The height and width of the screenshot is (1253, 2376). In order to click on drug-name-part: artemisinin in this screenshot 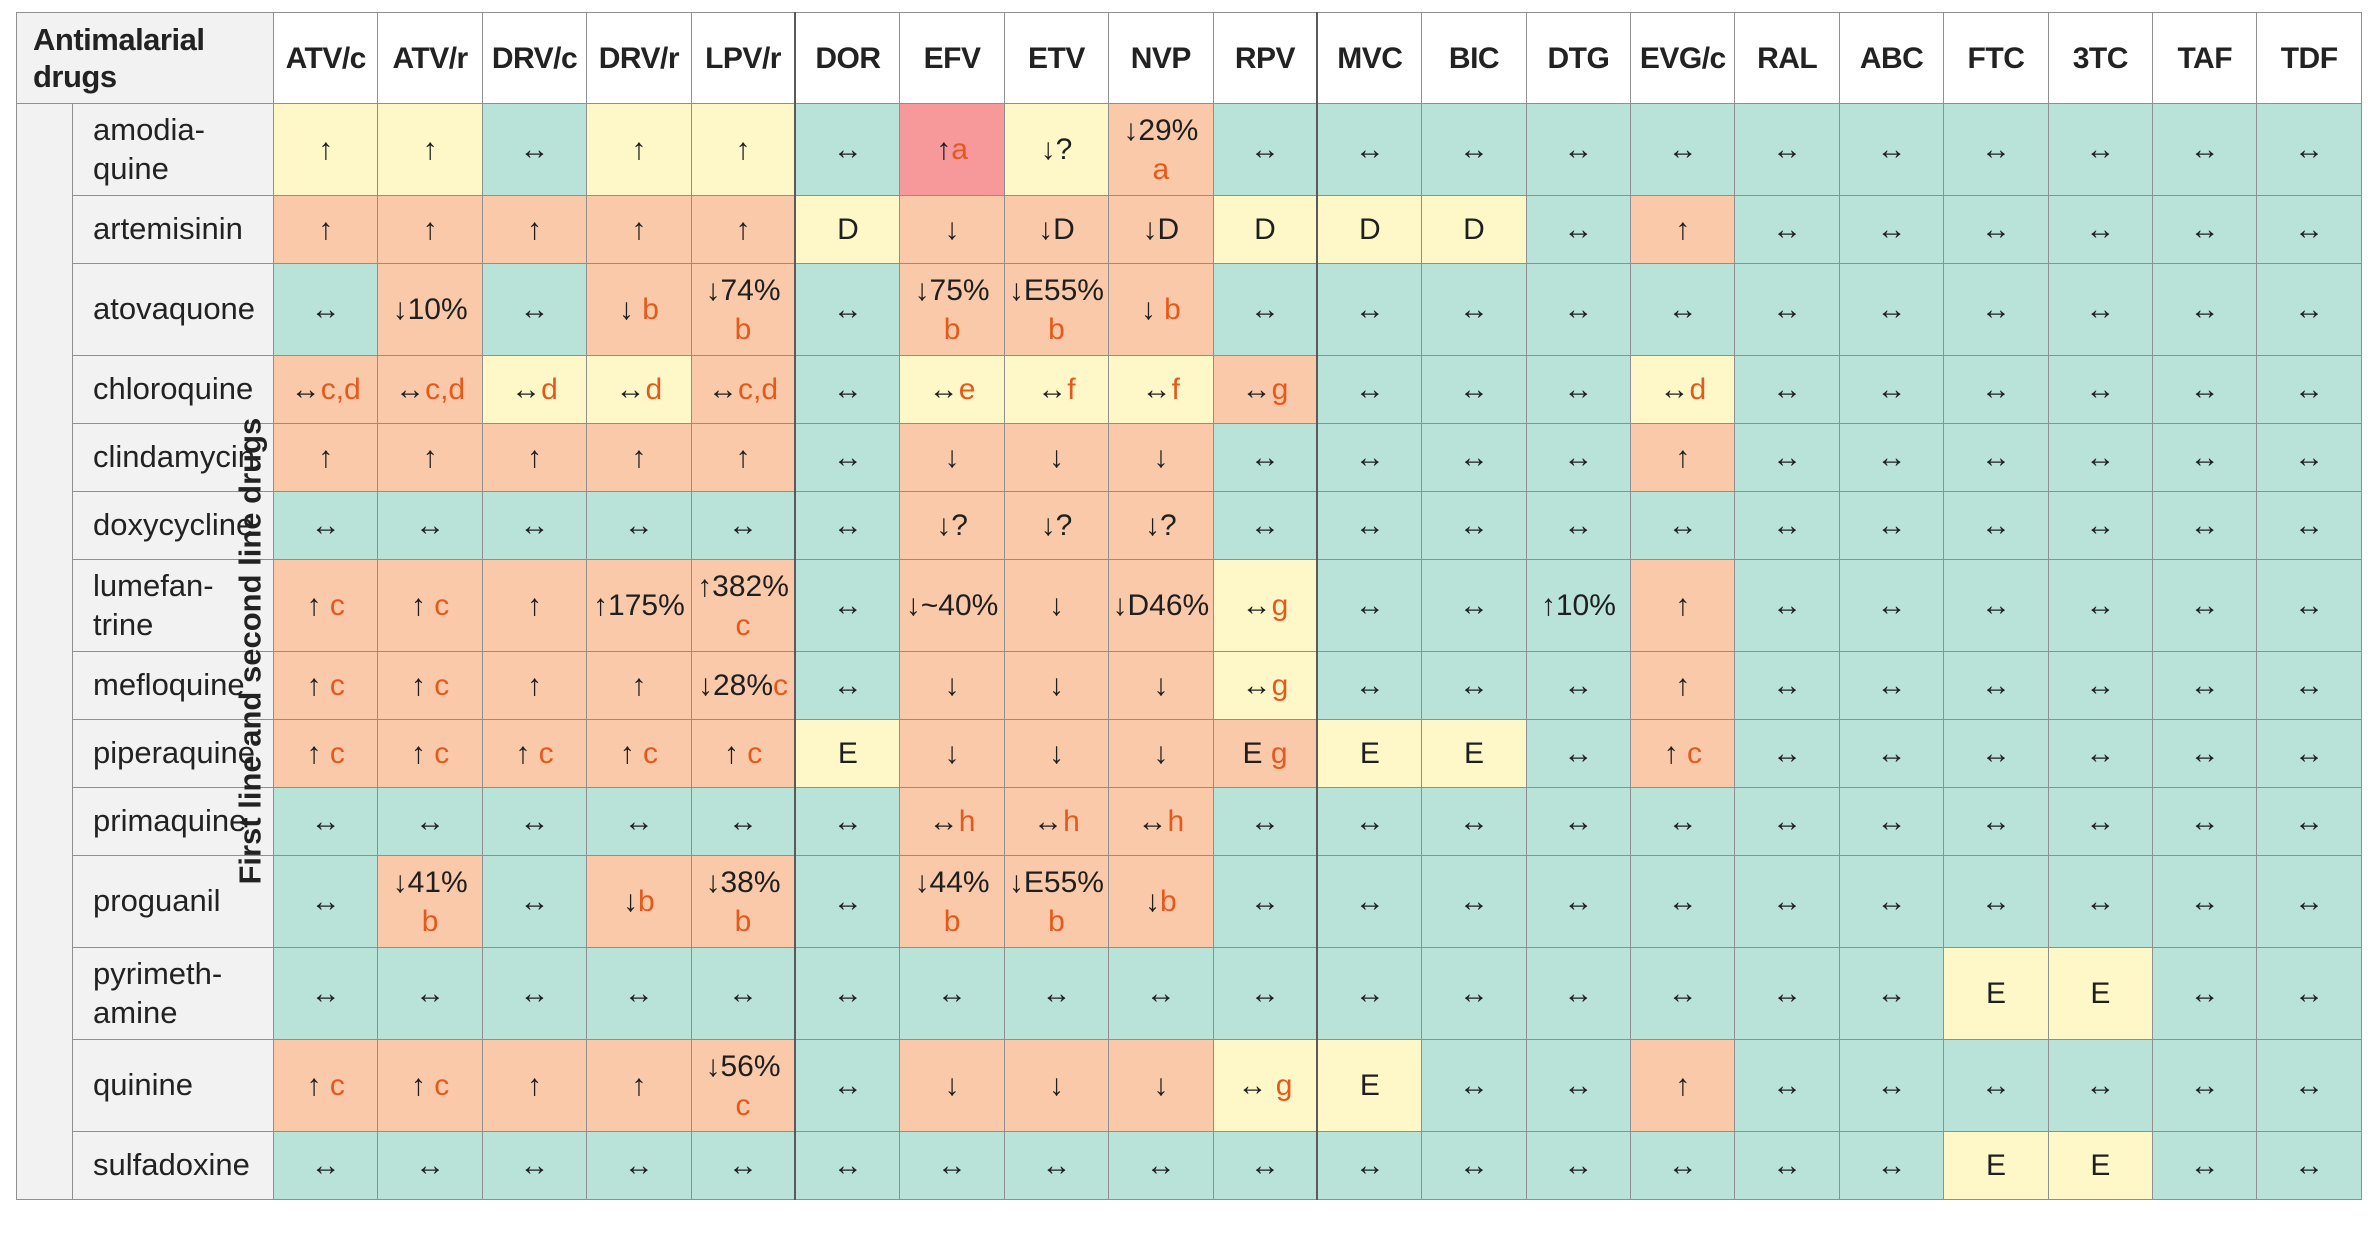, I will do `click(168, 229)`.